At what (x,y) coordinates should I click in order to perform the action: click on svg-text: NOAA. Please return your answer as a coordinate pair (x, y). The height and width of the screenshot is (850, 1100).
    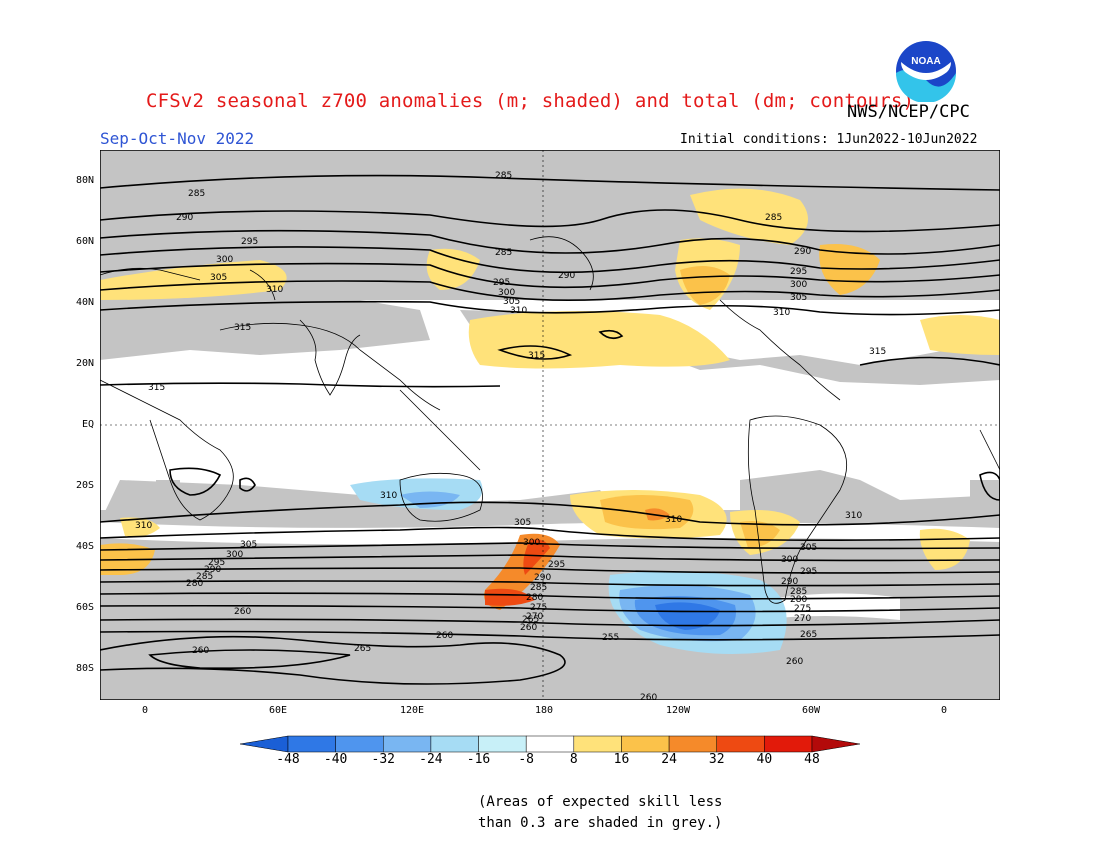
    Looking at the image, I should click on (925, 61).